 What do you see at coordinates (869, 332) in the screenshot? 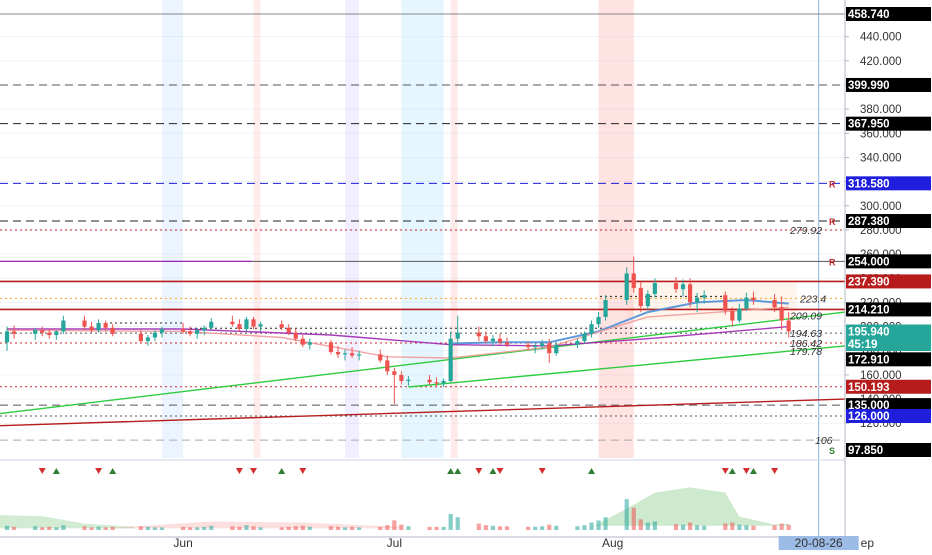
I see `price-label-text: 195.940` at bounding box center [869, 332].